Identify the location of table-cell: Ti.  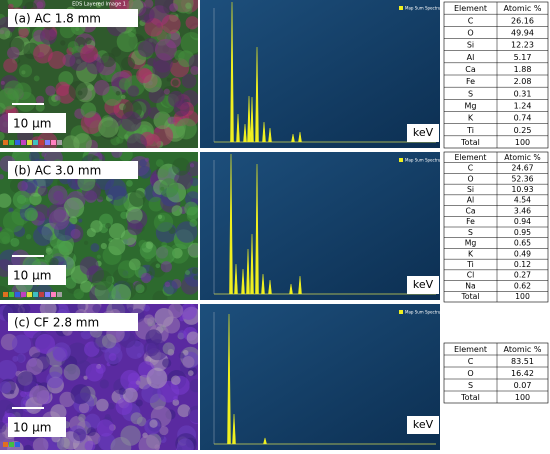
(470, 264).